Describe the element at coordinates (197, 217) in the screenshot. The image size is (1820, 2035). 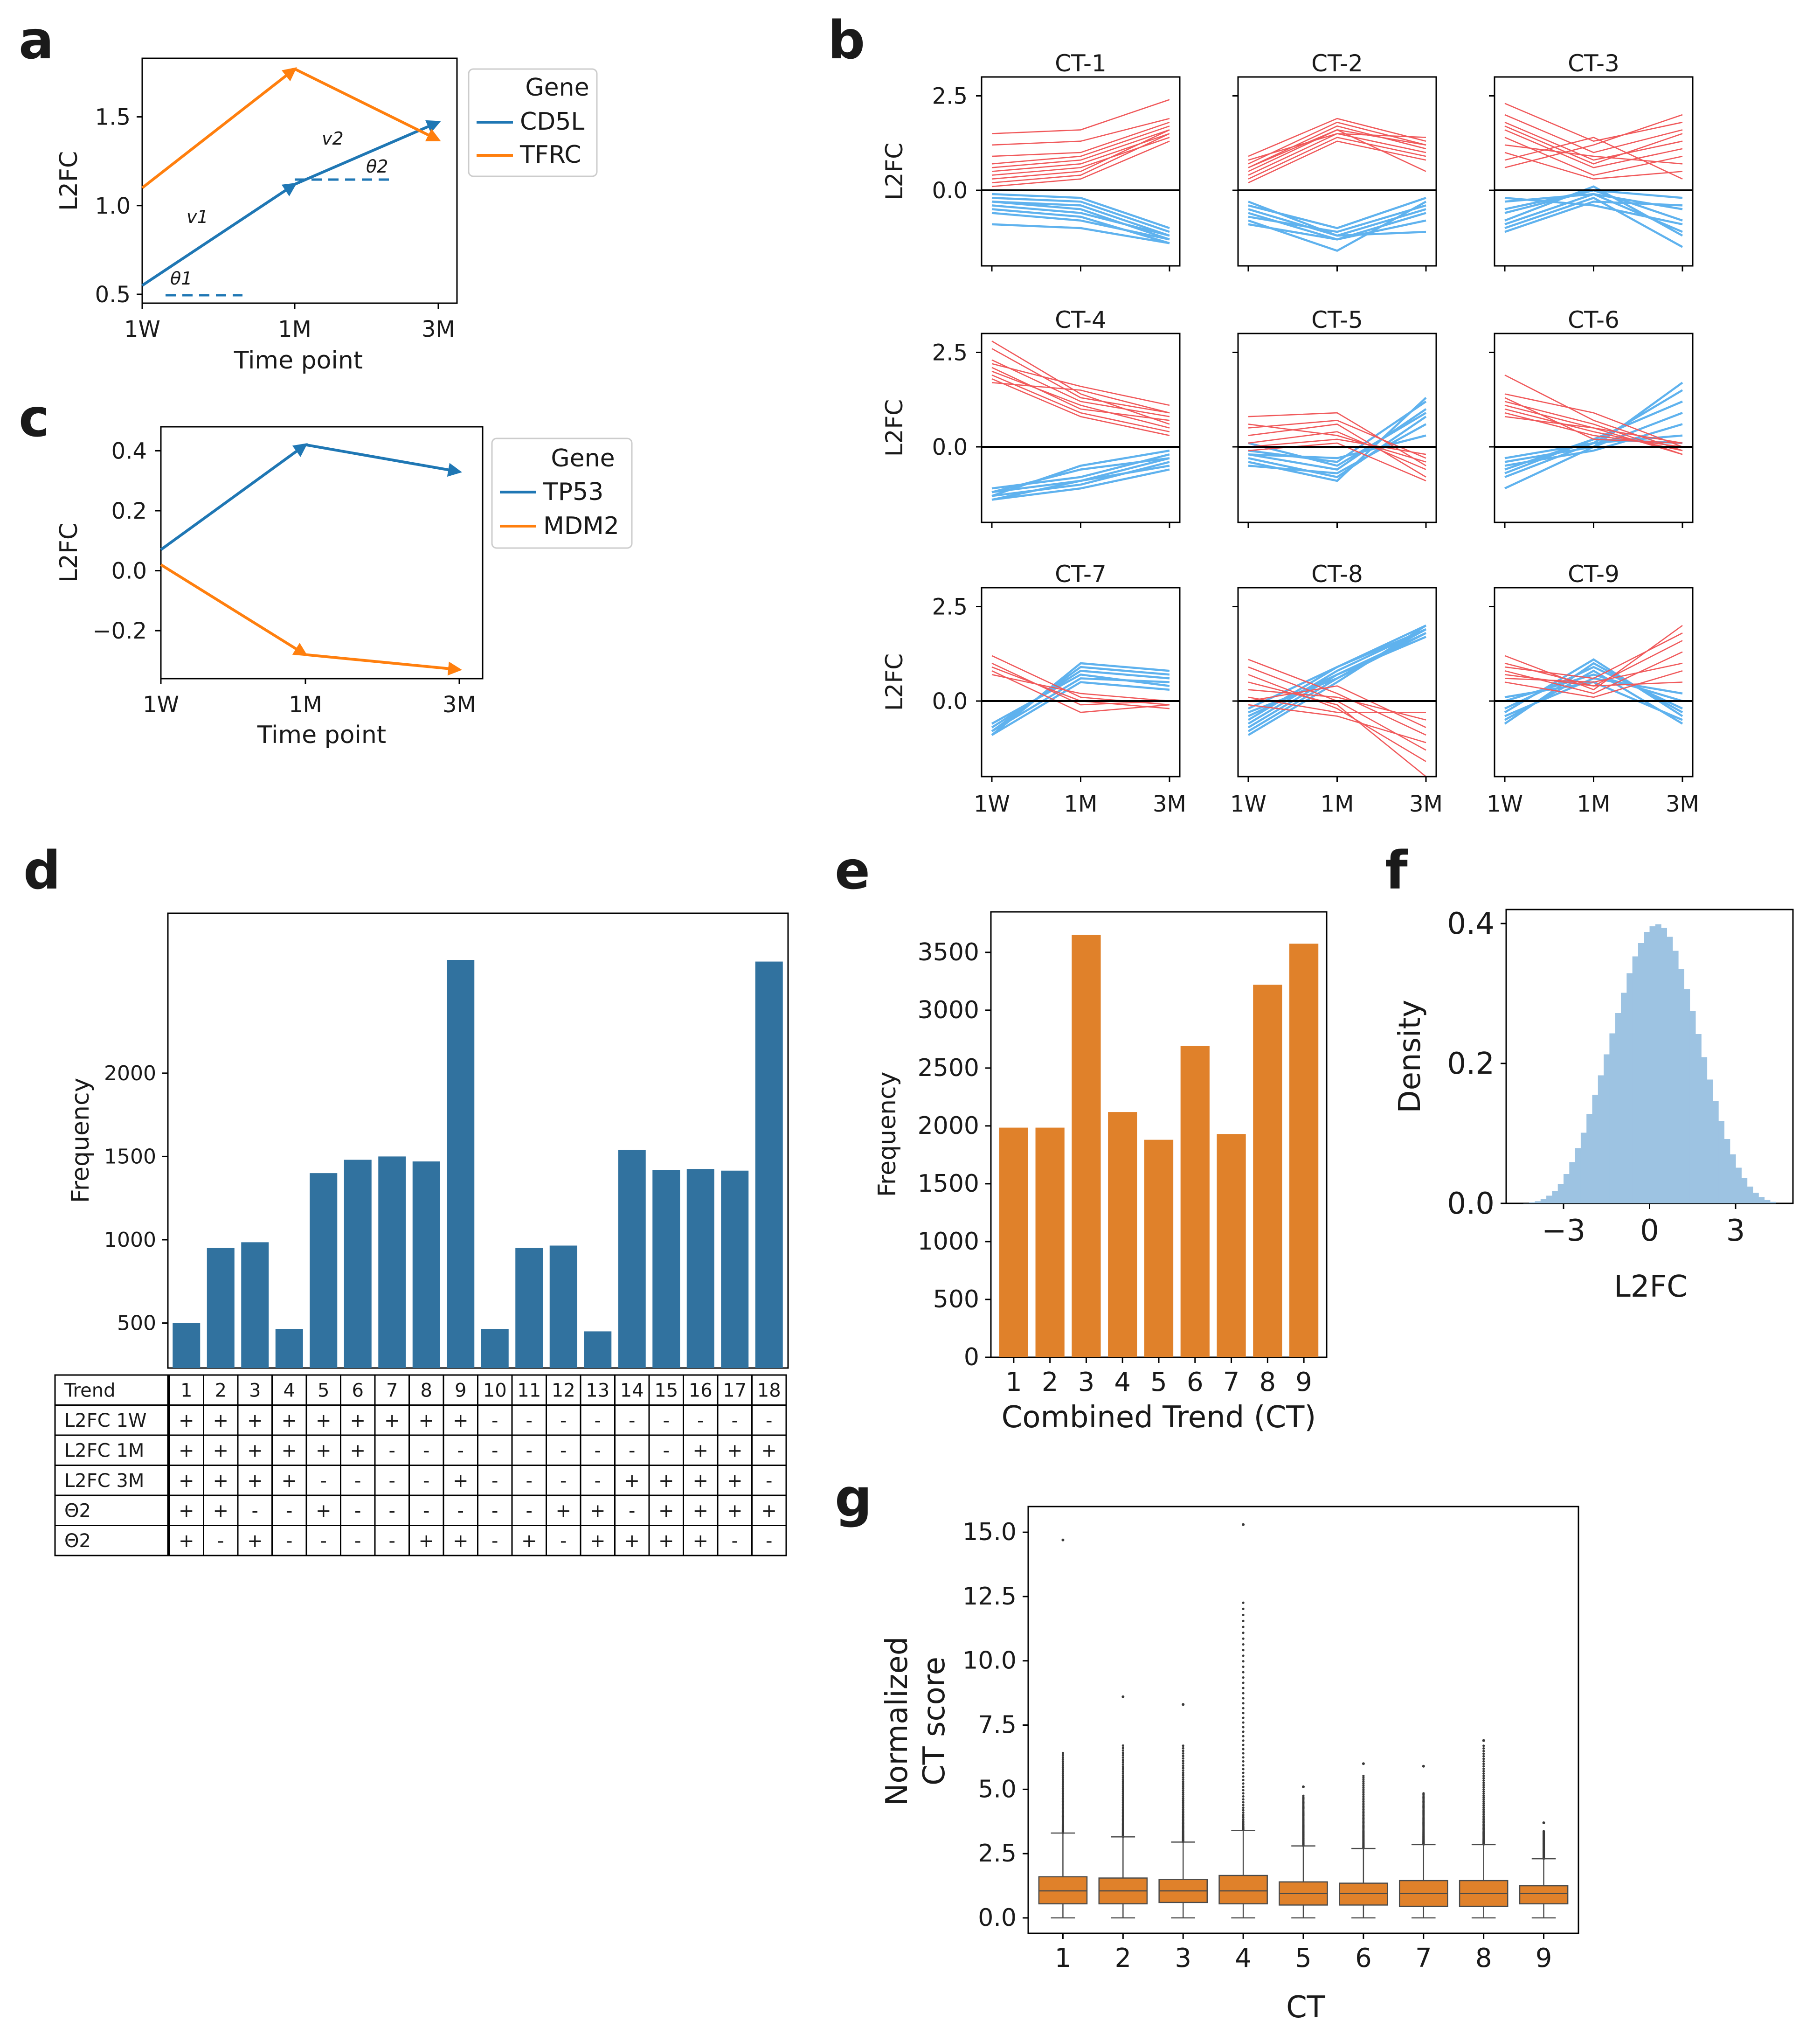
I see `annotation-v1: v1` at that location.